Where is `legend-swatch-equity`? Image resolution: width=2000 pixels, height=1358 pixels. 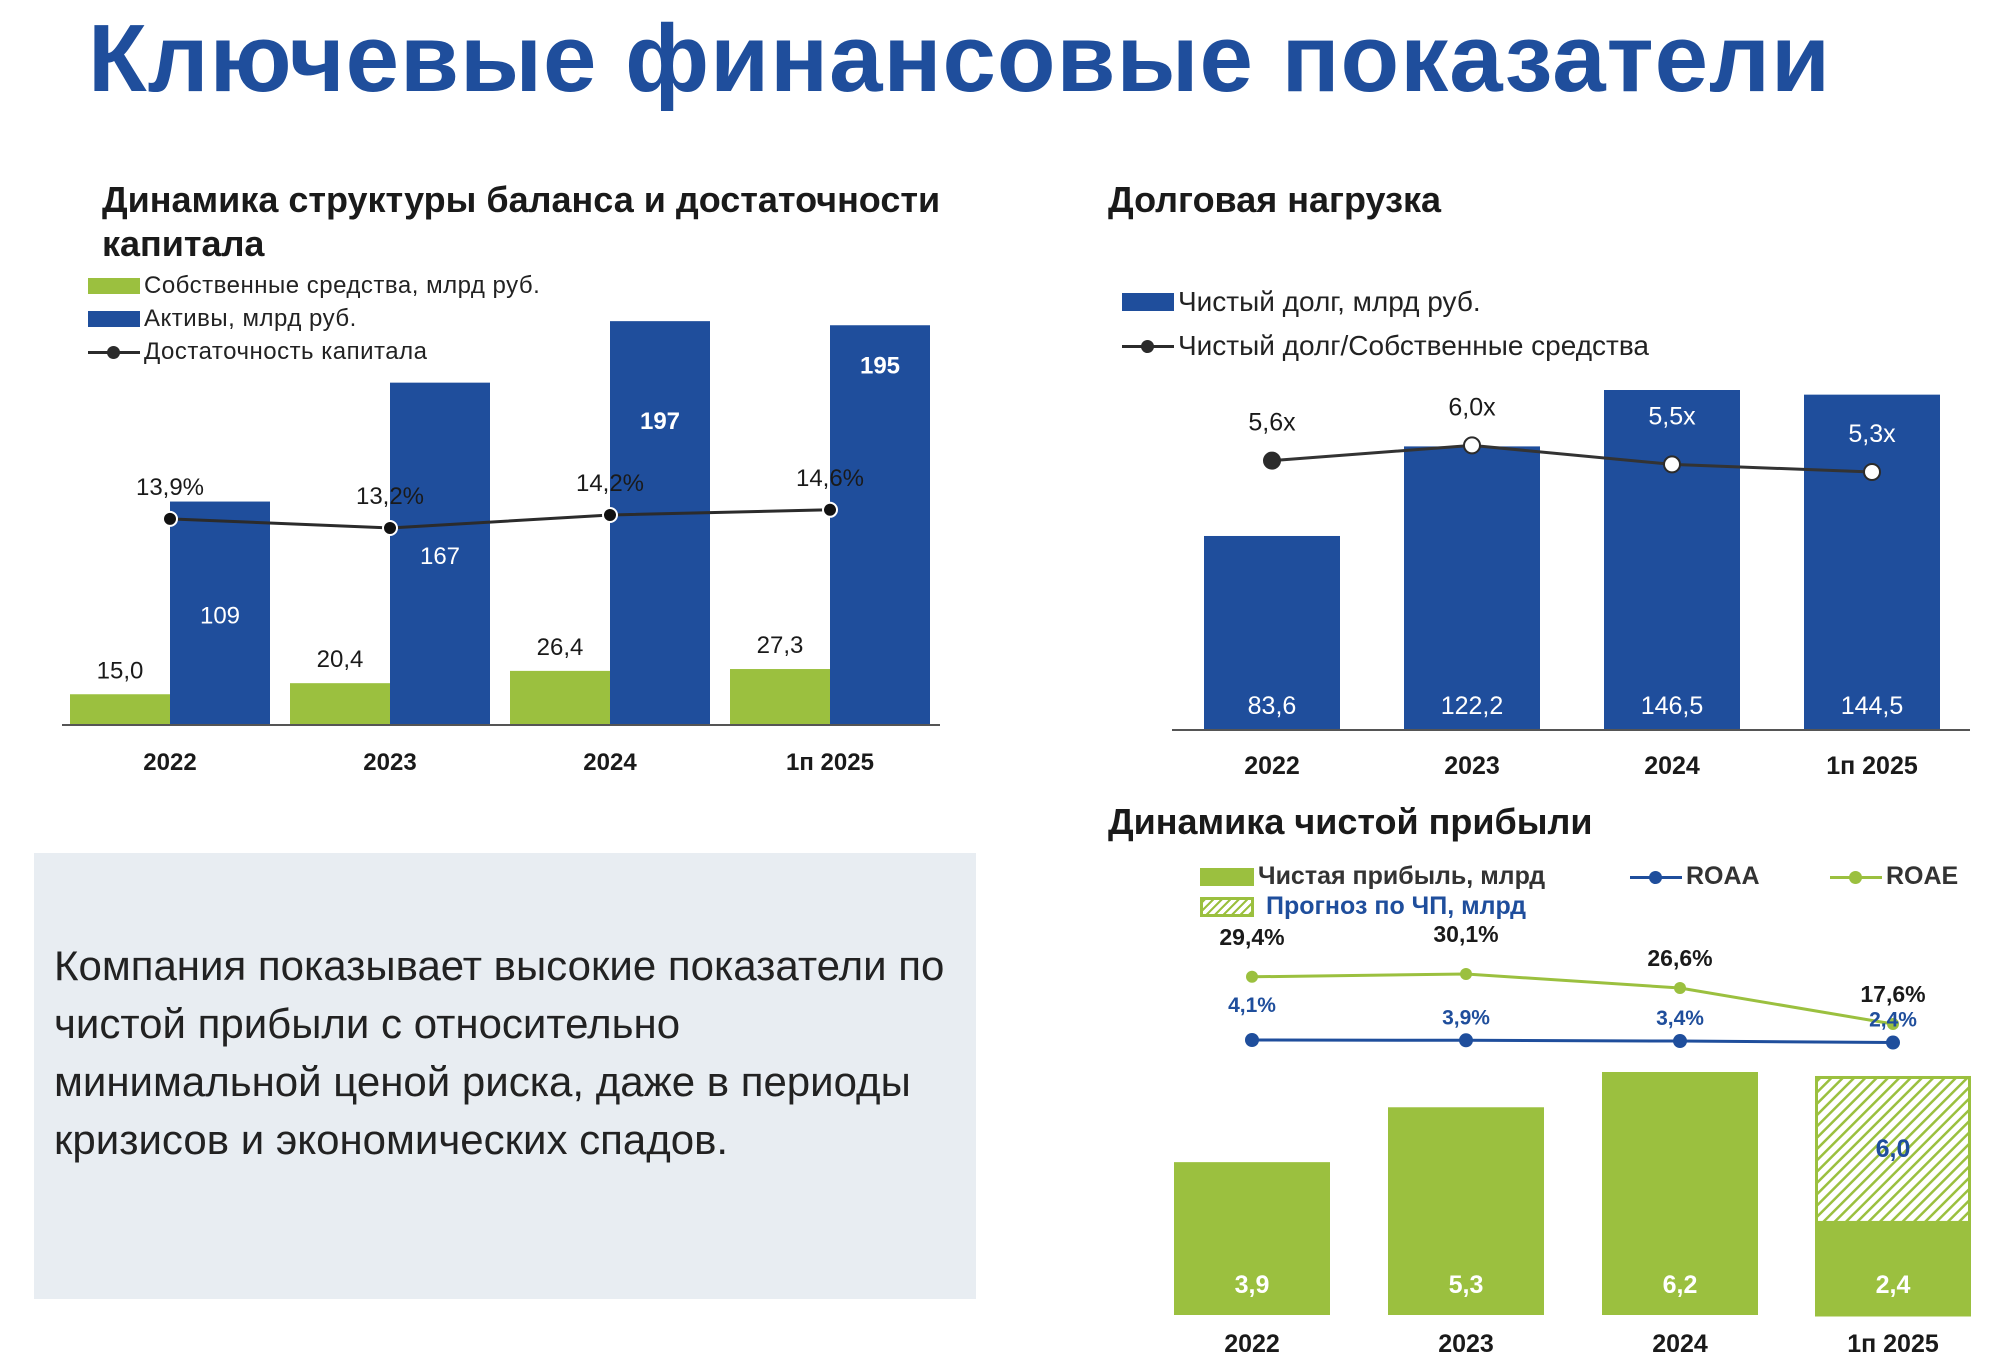
legend-swatch-equity is located at coordinates (114, 286).